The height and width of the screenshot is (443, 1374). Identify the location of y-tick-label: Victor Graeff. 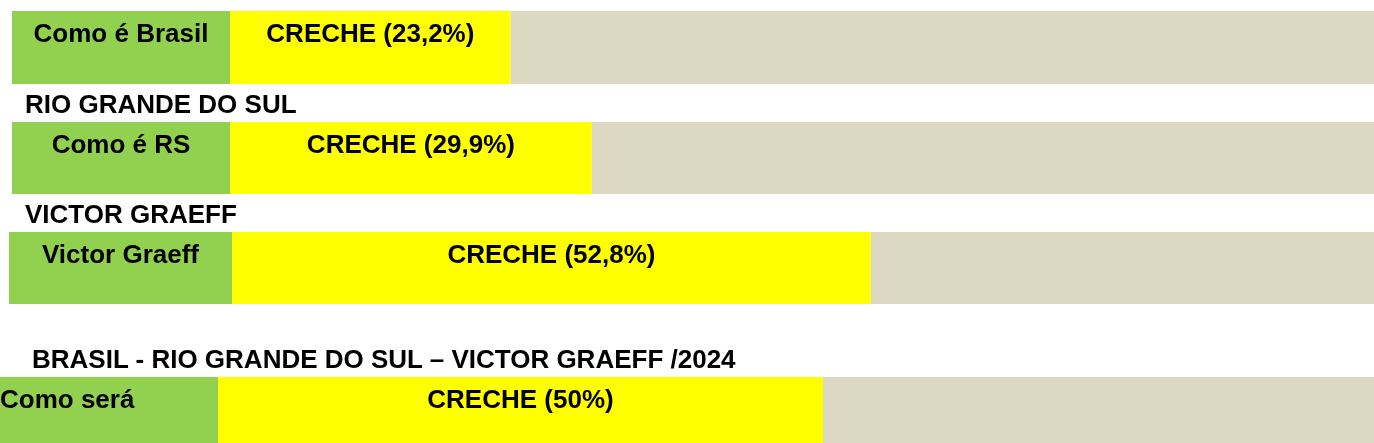
(120, 254).